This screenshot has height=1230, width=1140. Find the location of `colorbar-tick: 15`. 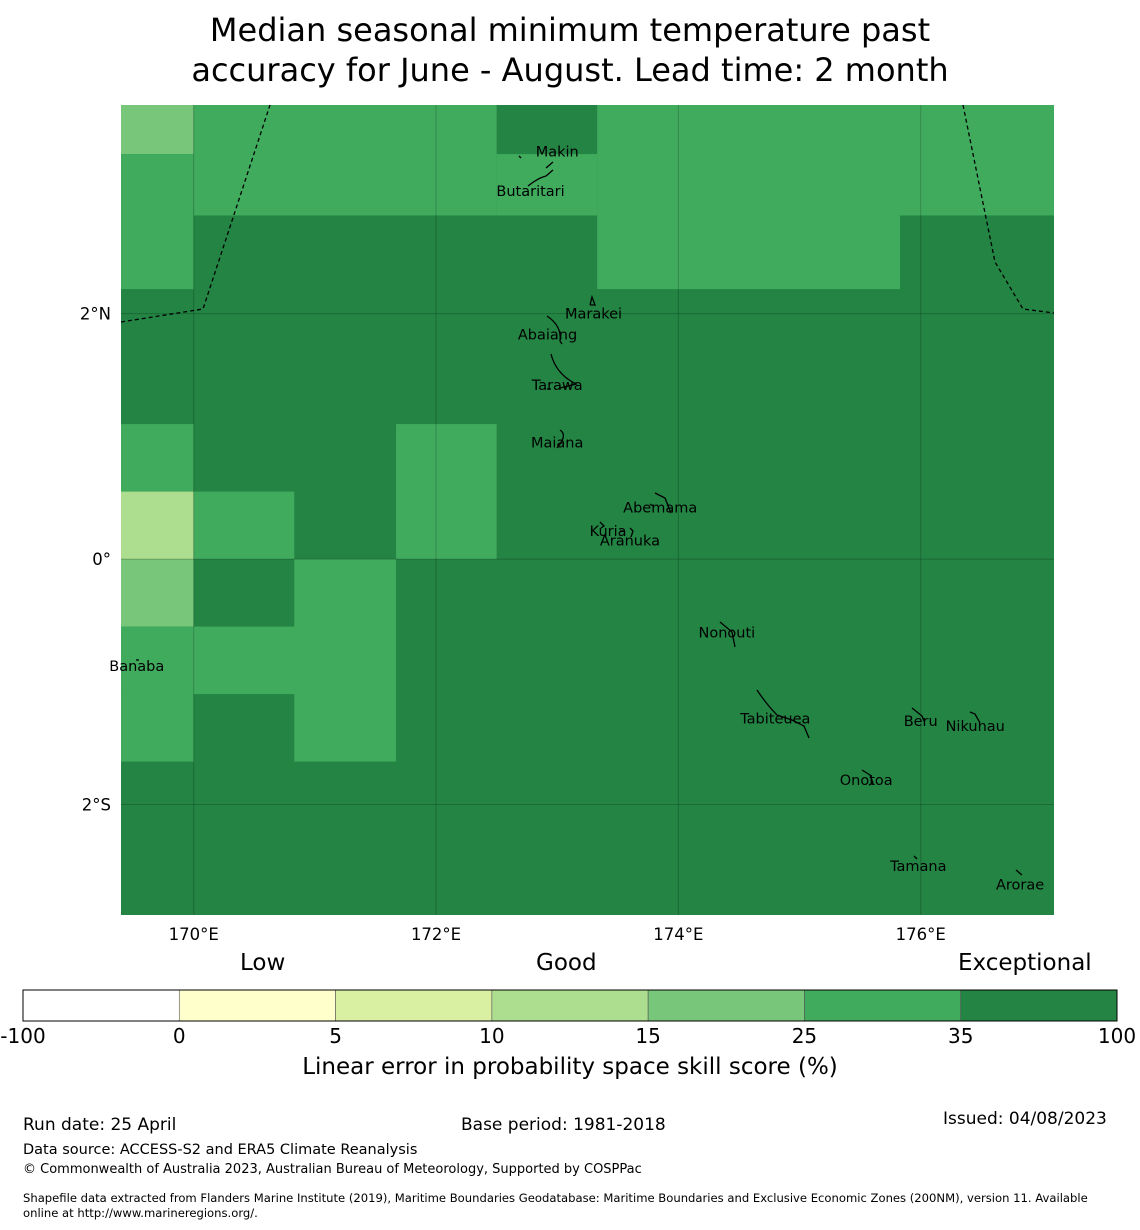

colorbar-tick: 15 is located at coordinates (648, 1036).